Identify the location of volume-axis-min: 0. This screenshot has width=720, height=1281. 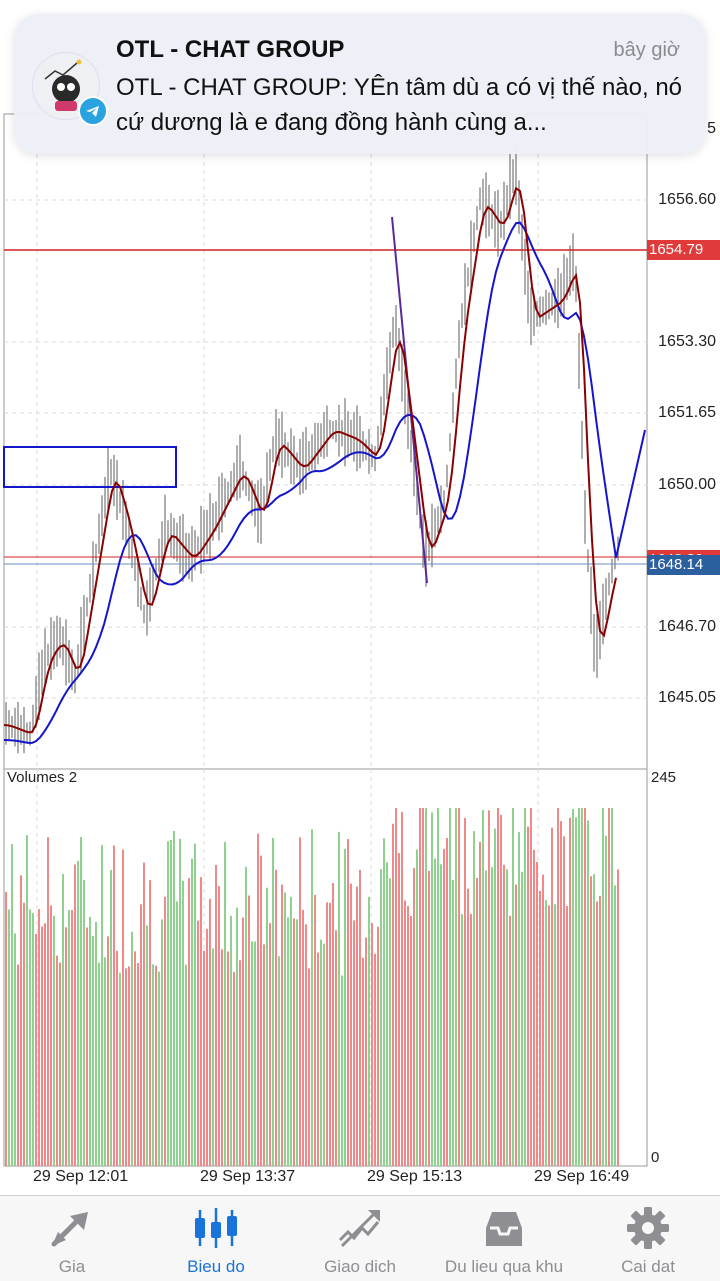
(655, 1157).